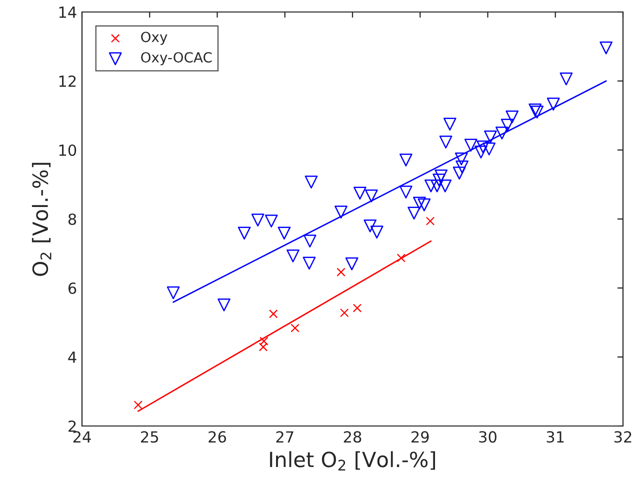  What do you see at coordinates (72, 357) in the screenshot?
I see `y-tick-label: 4` at bounding box center [72, 357].